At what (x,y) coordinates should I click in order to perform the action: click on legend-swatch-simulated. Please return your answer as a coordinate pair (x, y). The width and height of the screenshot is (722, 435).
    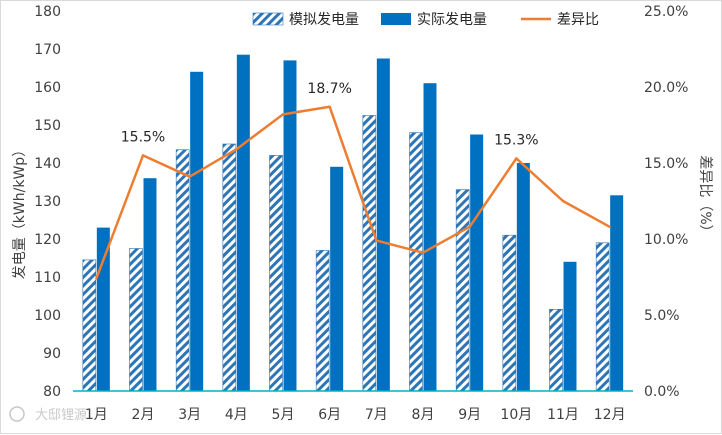
    Looking at the image, I should click on (268, 19).